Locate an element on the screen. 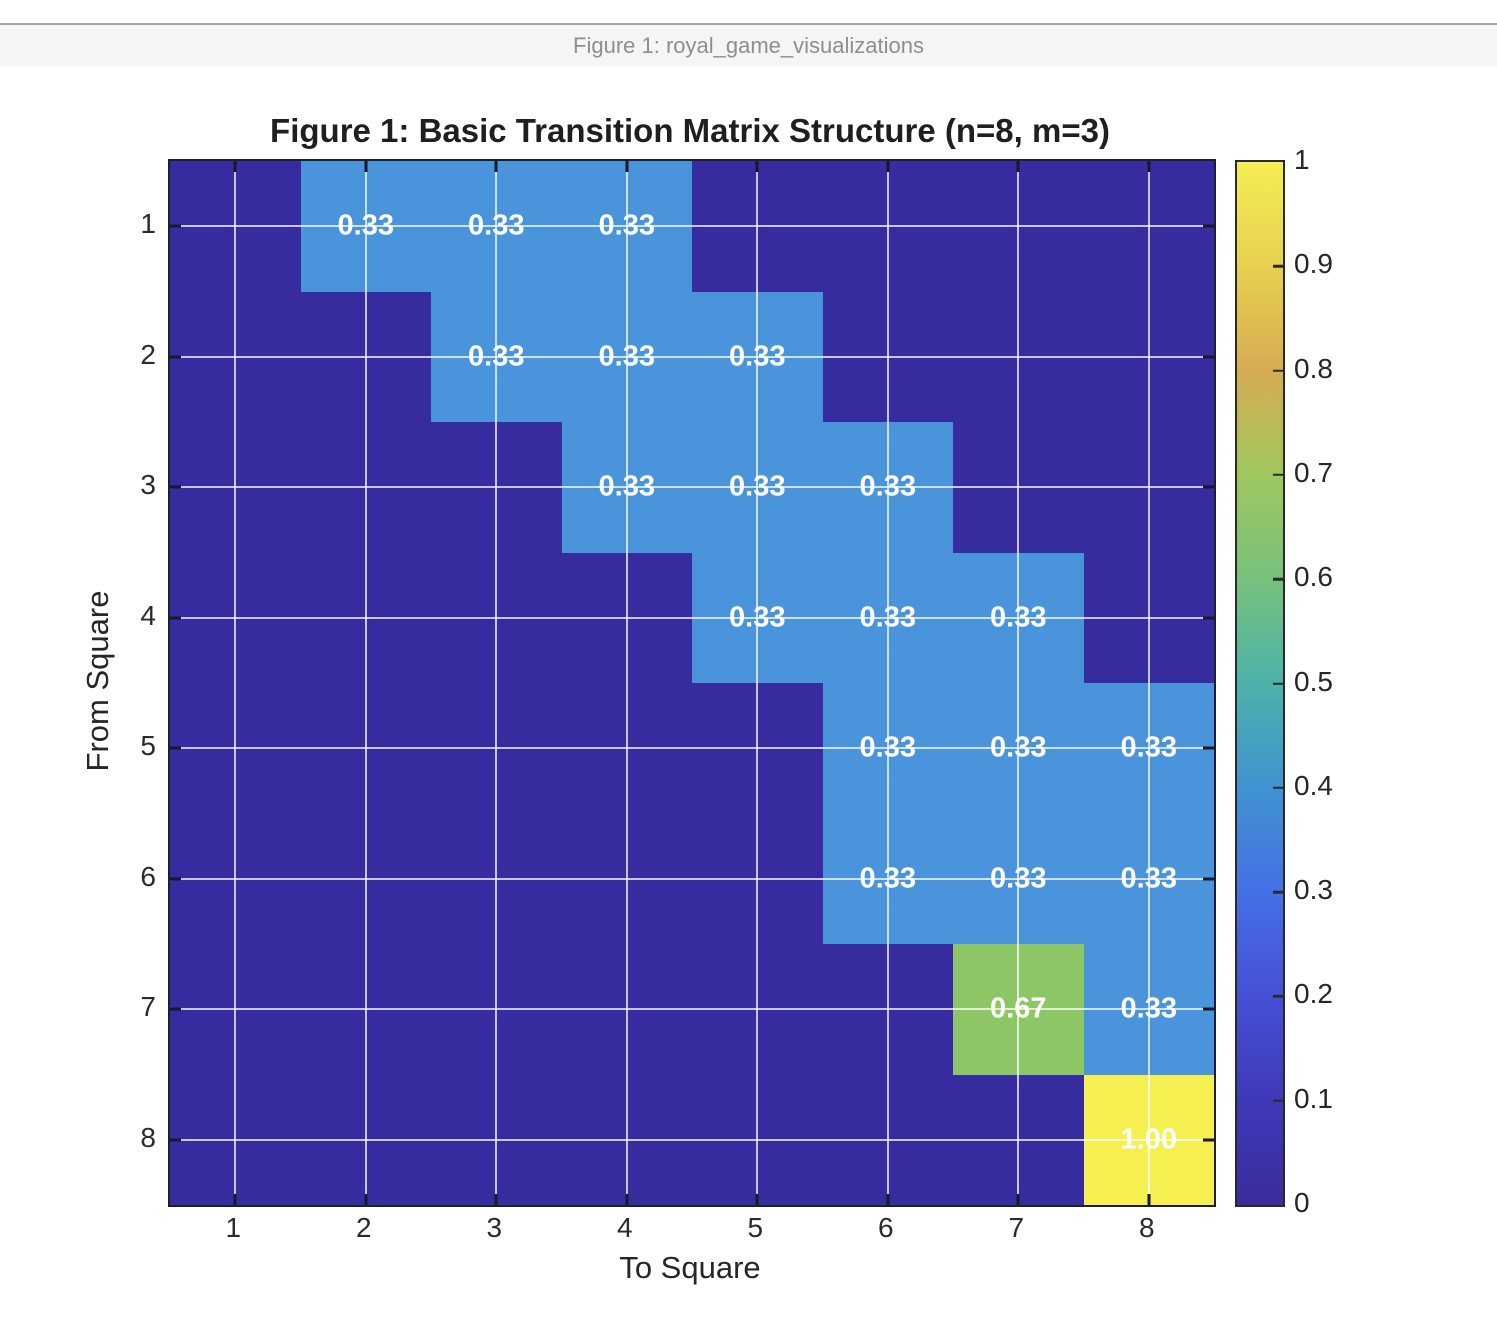 This screenshot has height=1325, width=1497. colorbar-tick-label: 0.6 is located at coordinates (1313, 577).